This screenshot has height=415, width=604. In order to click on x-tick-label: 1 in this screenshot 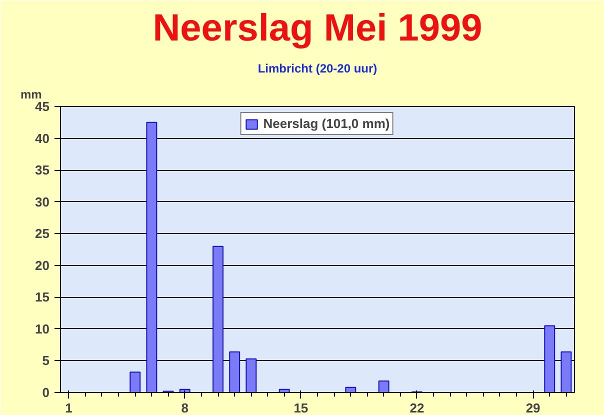, I will do `click(68, 407)`.